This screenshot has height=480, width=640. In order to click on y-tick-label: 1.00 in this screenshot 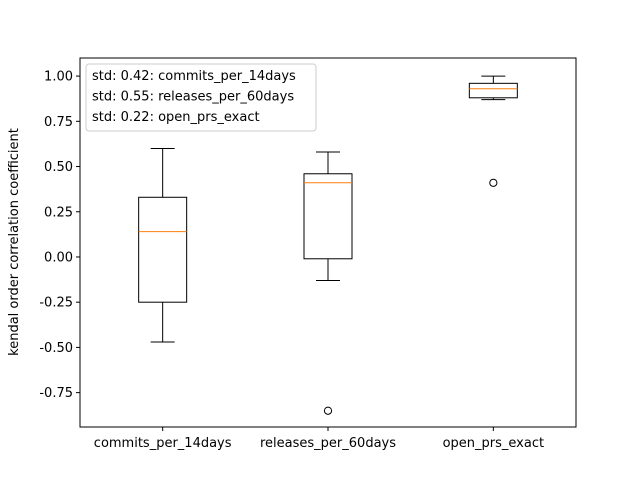, I will do `click(58, 77)`.